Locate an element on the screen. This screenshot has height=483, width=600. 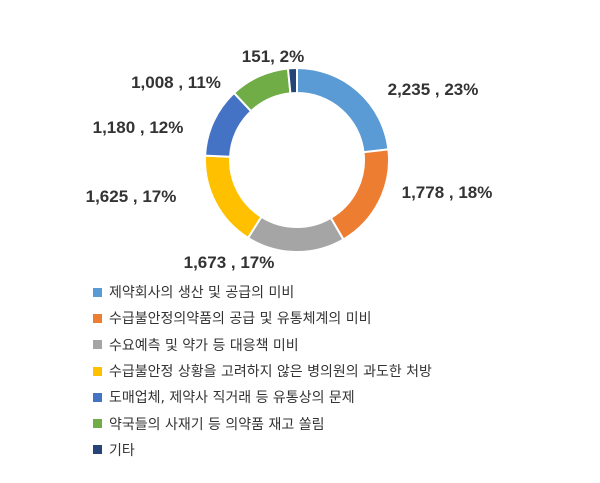
legend-item-2: 수급불안정의약품의 공급 및 유통체계의 미비 is located at coordinates (262, 318).